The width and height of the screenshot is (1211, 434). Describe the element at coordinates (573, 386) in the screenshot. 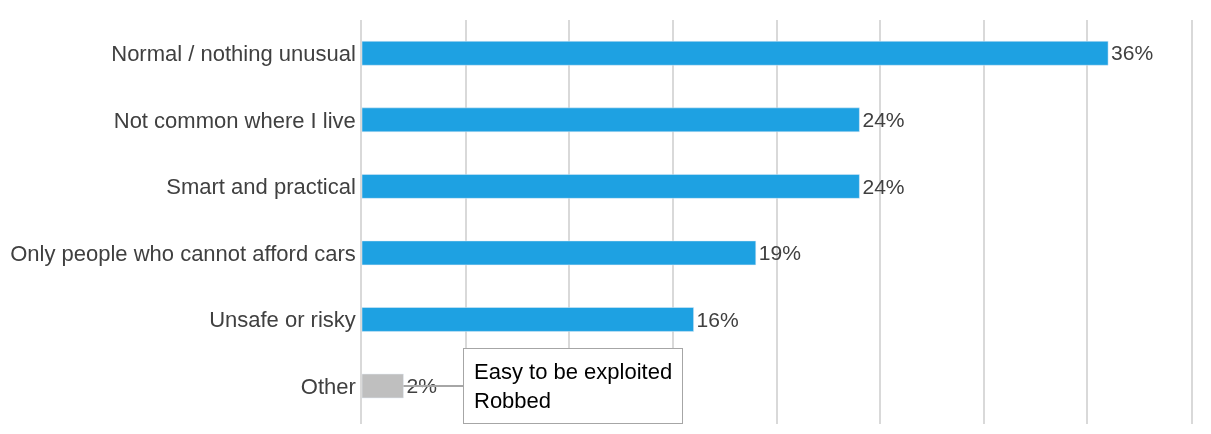

I see `annotation: Easy to be exploited Robbed` at that location.